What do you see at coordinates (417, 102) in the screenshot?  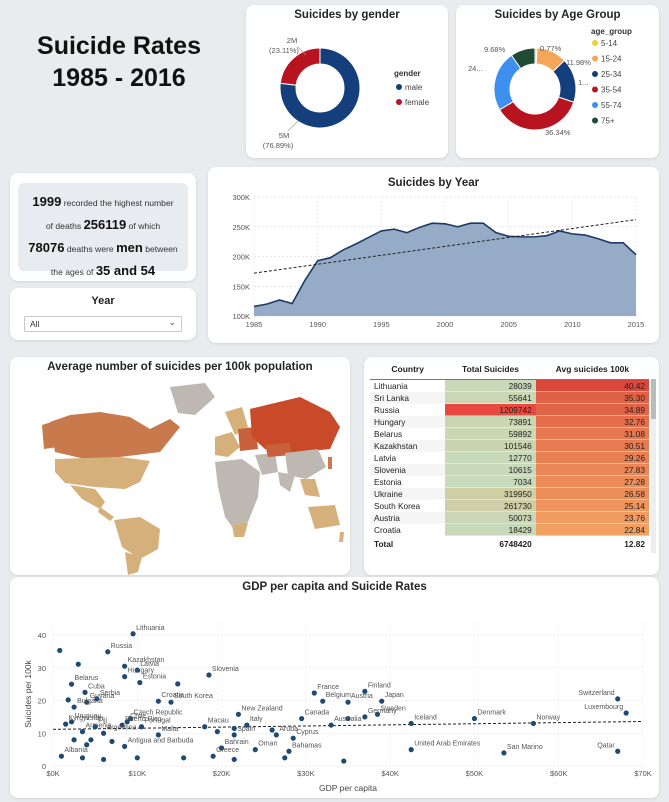 I see `gender-legend-female: female` at bounding box center [417, 102].